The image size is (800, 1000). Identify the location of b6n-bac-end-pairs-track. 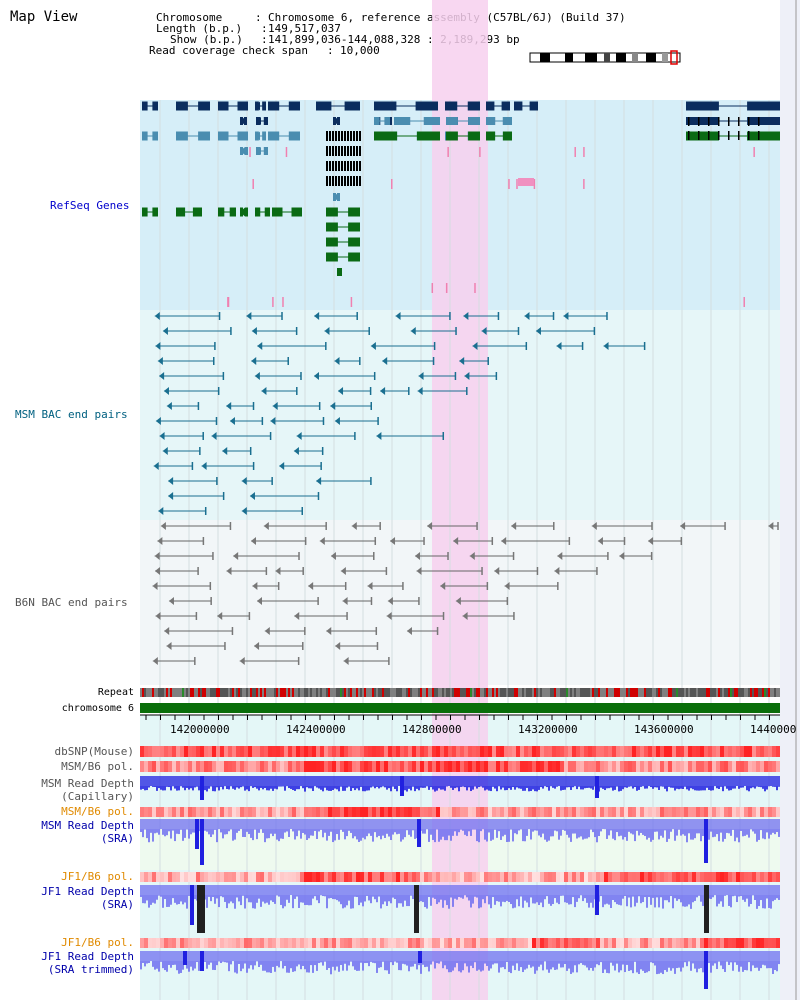
(465, 593).